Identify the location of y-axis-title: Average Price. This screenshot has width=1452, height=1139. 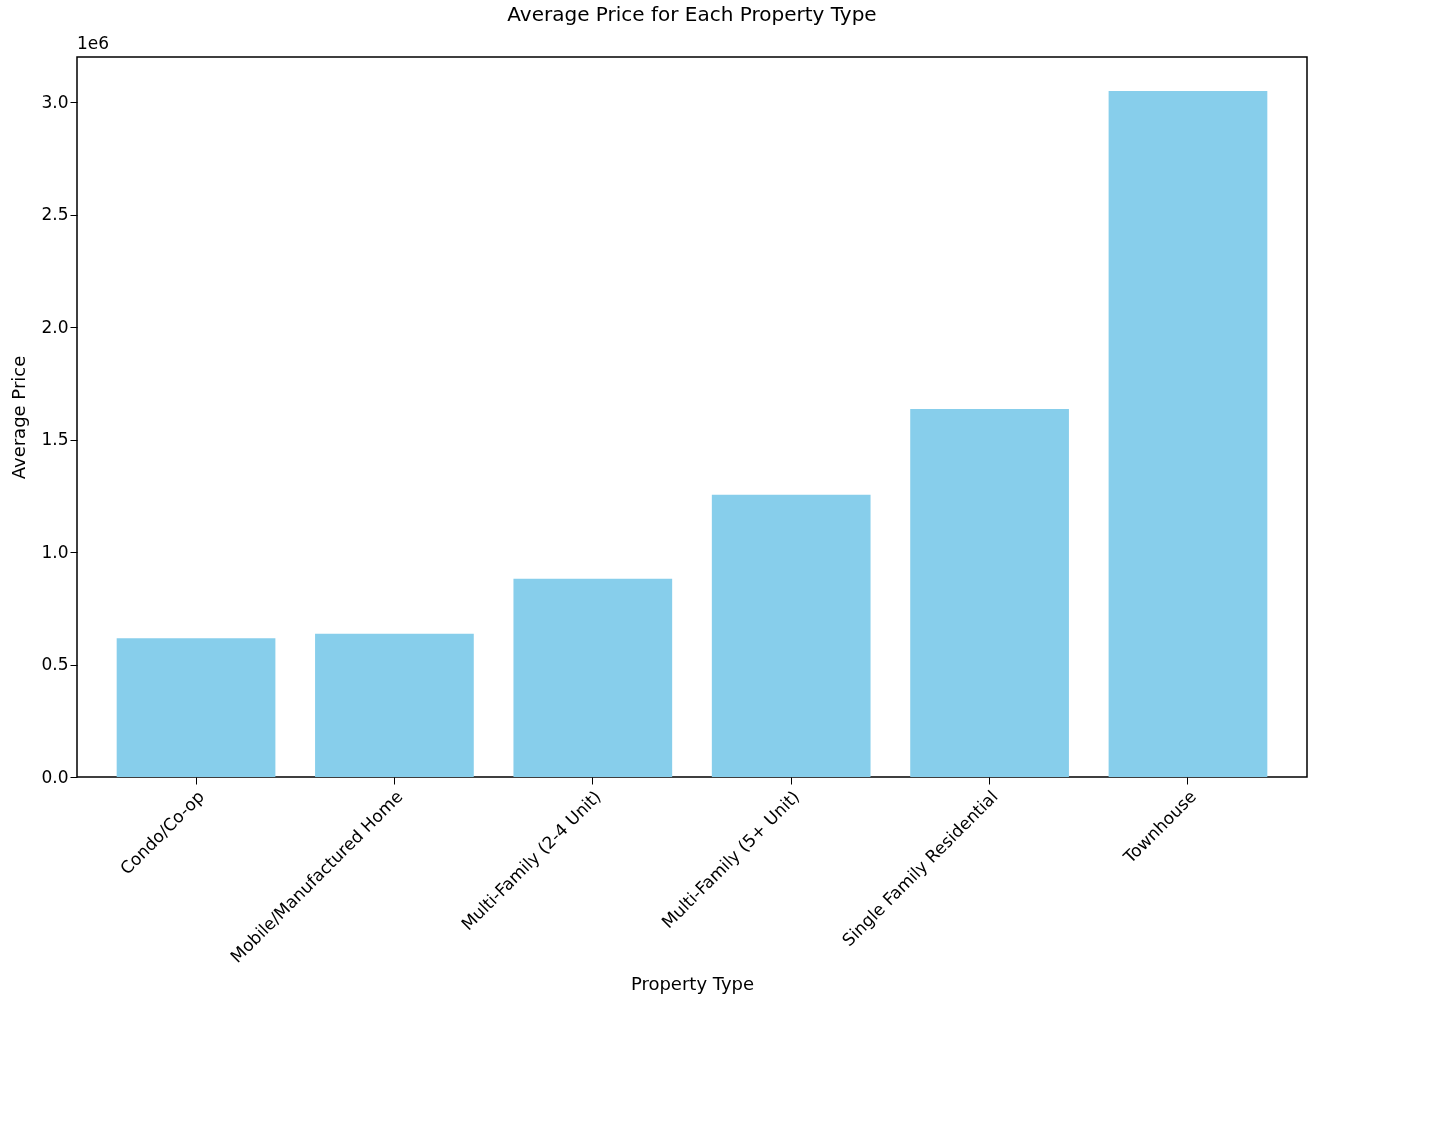
(19, 417).